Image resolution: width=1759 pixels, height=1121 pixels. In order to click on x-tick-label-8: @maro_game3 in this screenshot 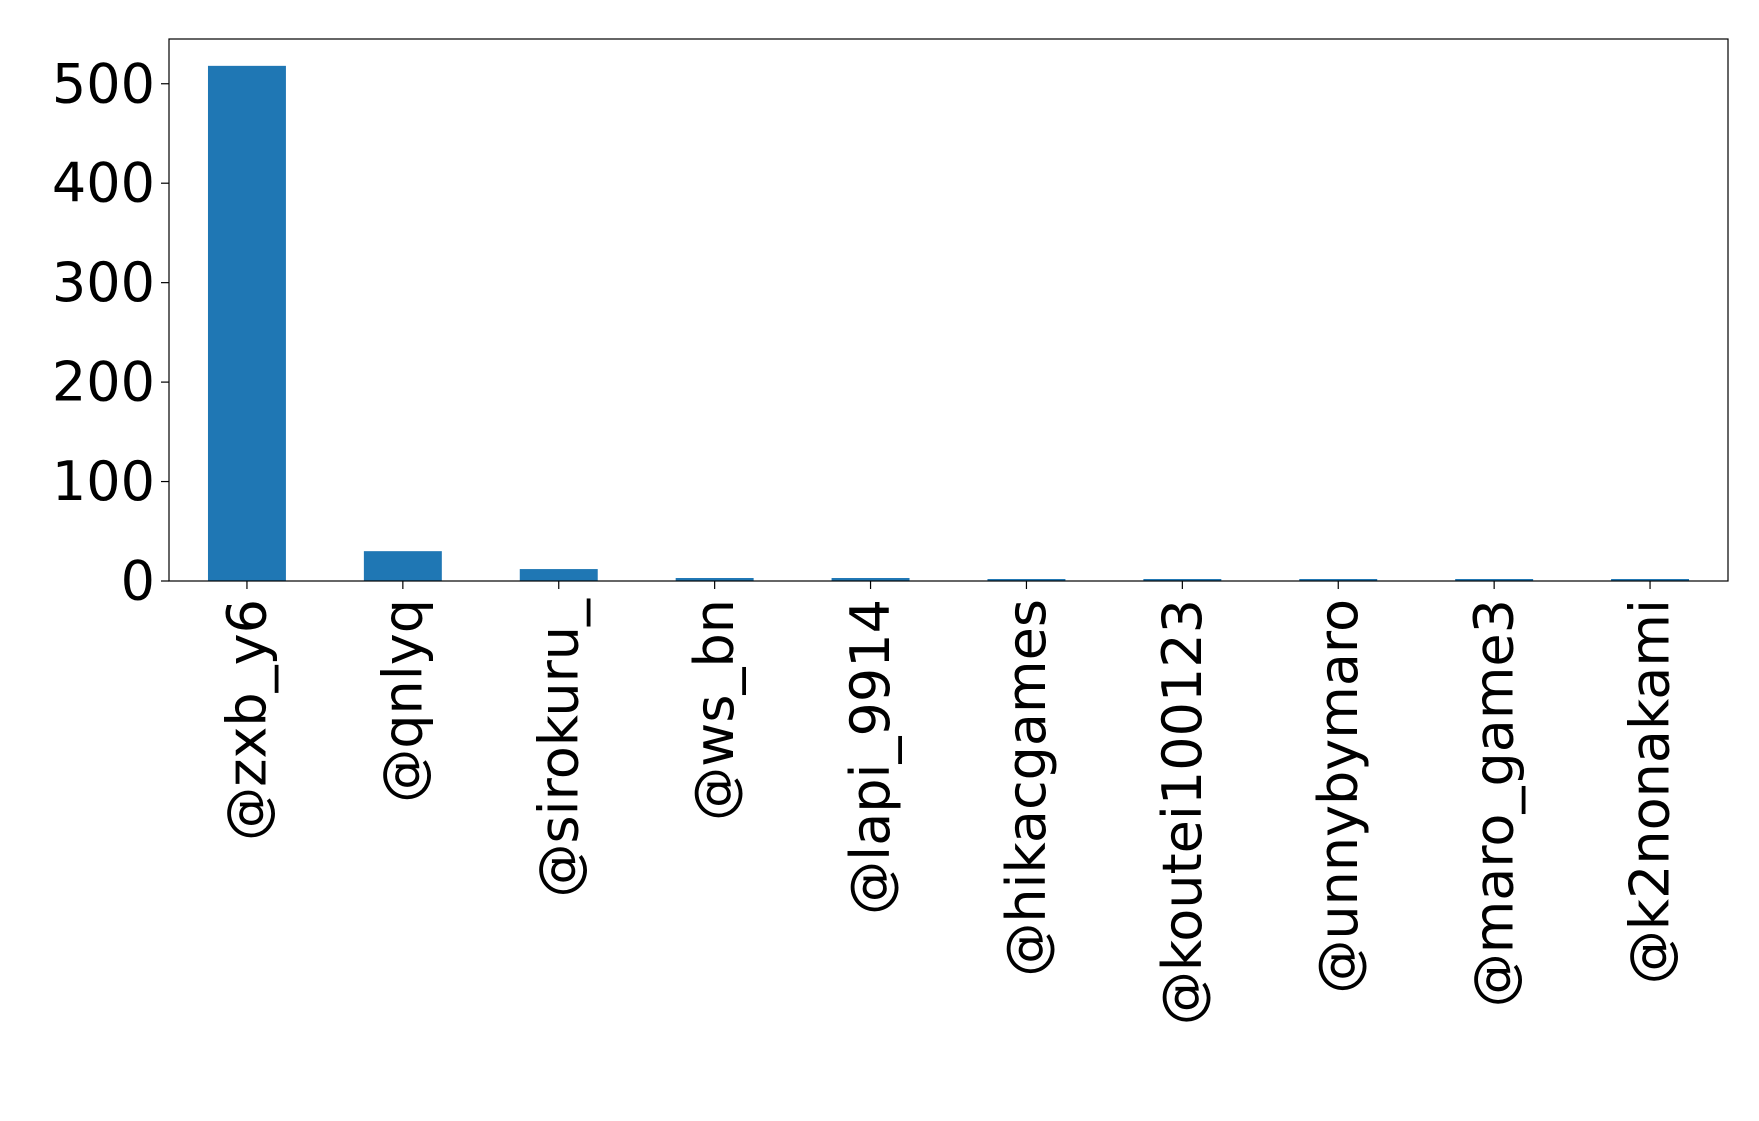, I will do `click(1494, 803)`.